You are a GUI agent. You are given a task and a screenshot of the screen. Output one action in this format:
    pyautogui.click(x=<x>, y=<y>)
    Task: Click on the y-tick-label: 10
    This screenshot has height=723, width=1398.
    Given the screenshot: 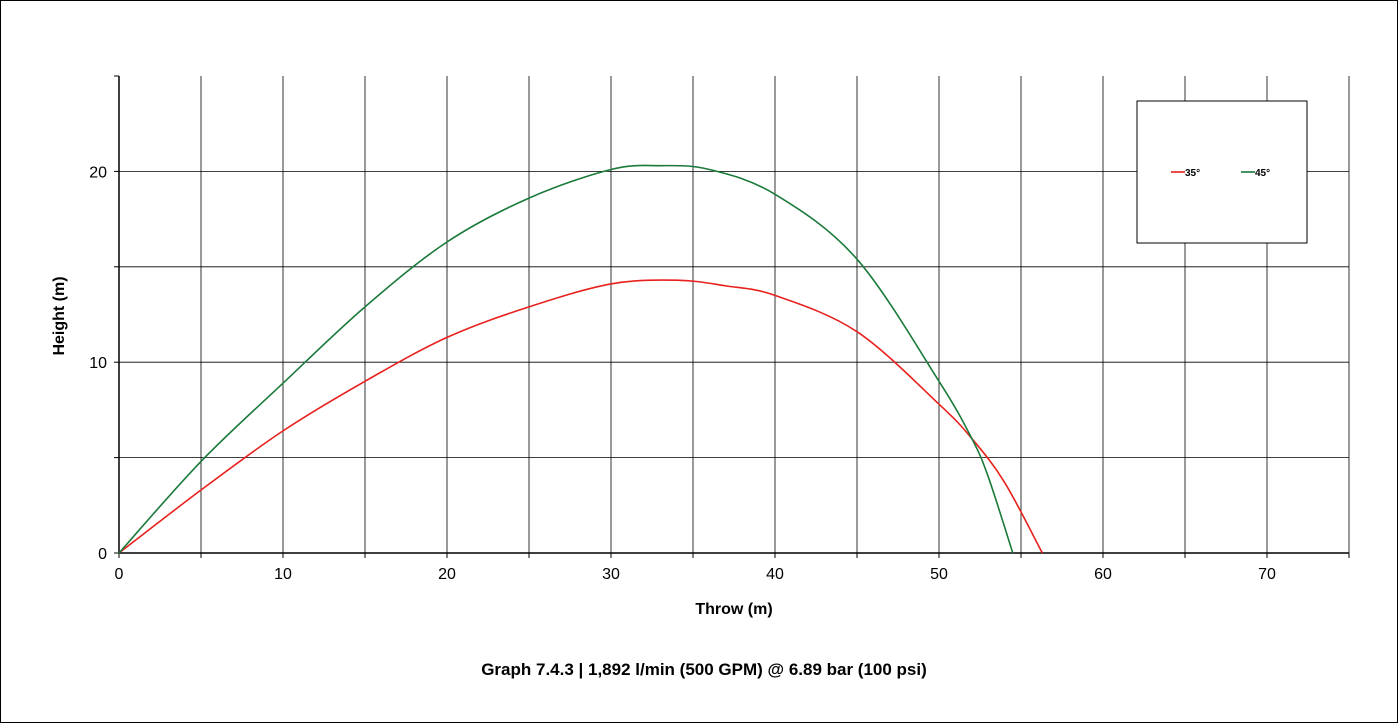 What is the action you would take?
    pyautogui.click(x=98, y=363)
    